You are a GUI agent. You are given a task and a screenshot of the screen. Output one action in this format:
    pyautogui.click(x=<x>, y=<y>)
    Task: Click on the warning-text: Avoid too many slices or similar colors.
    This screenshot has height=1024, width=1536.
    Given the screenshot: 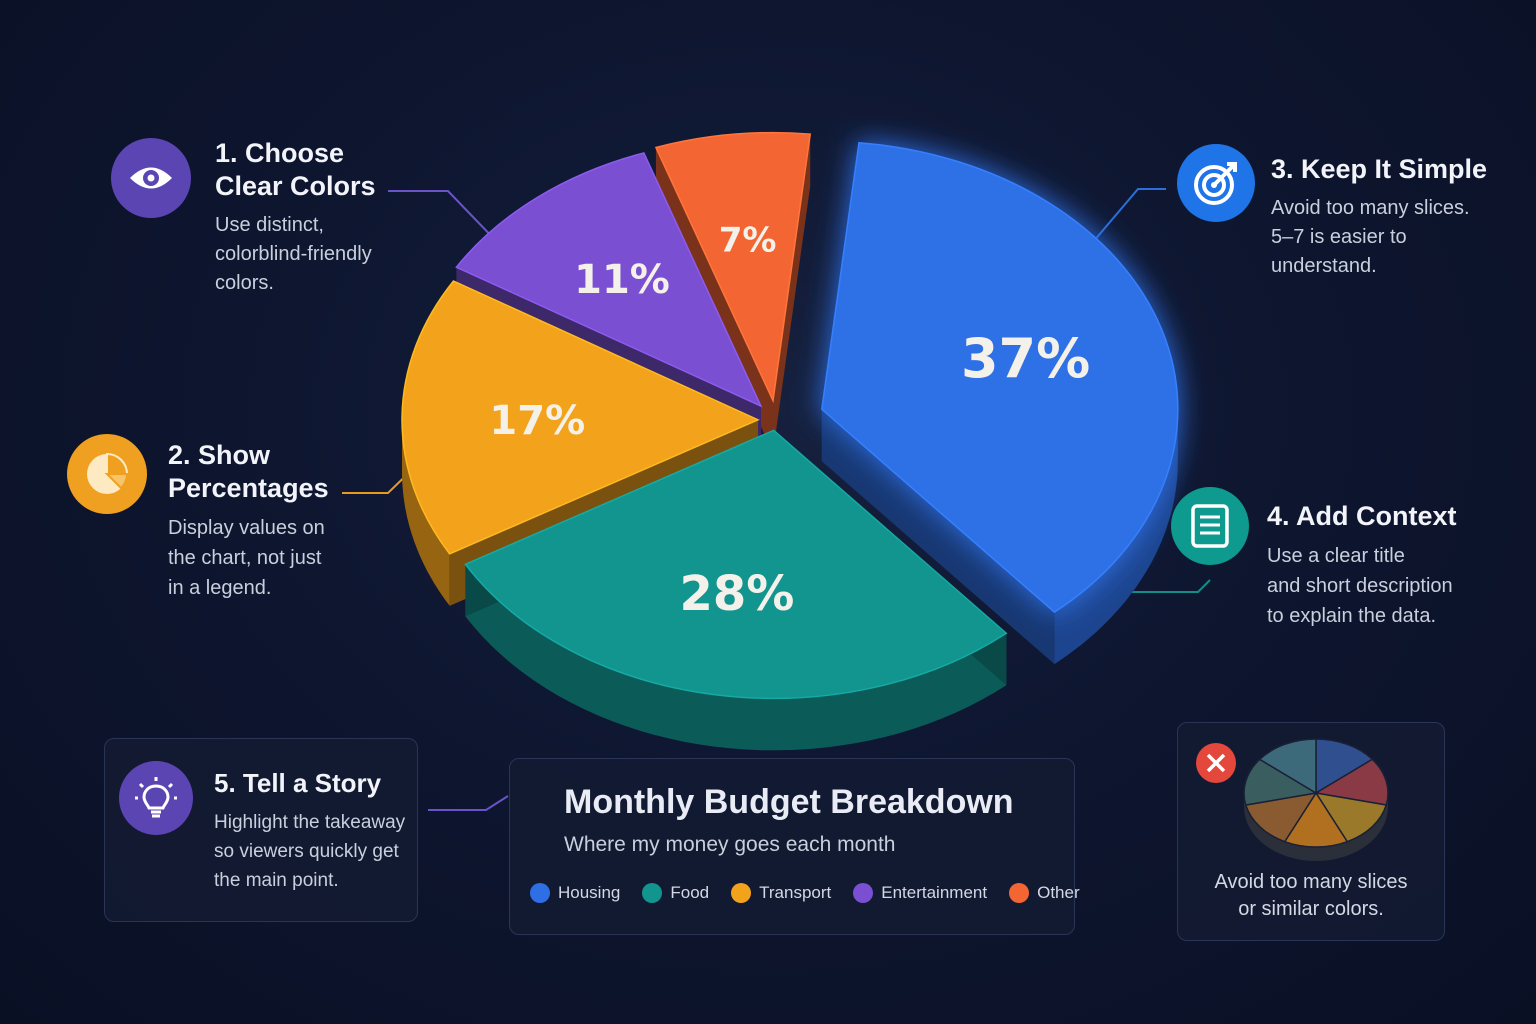 What is the action you would take?
    pyautogui.click(x=1311, y=895)
    